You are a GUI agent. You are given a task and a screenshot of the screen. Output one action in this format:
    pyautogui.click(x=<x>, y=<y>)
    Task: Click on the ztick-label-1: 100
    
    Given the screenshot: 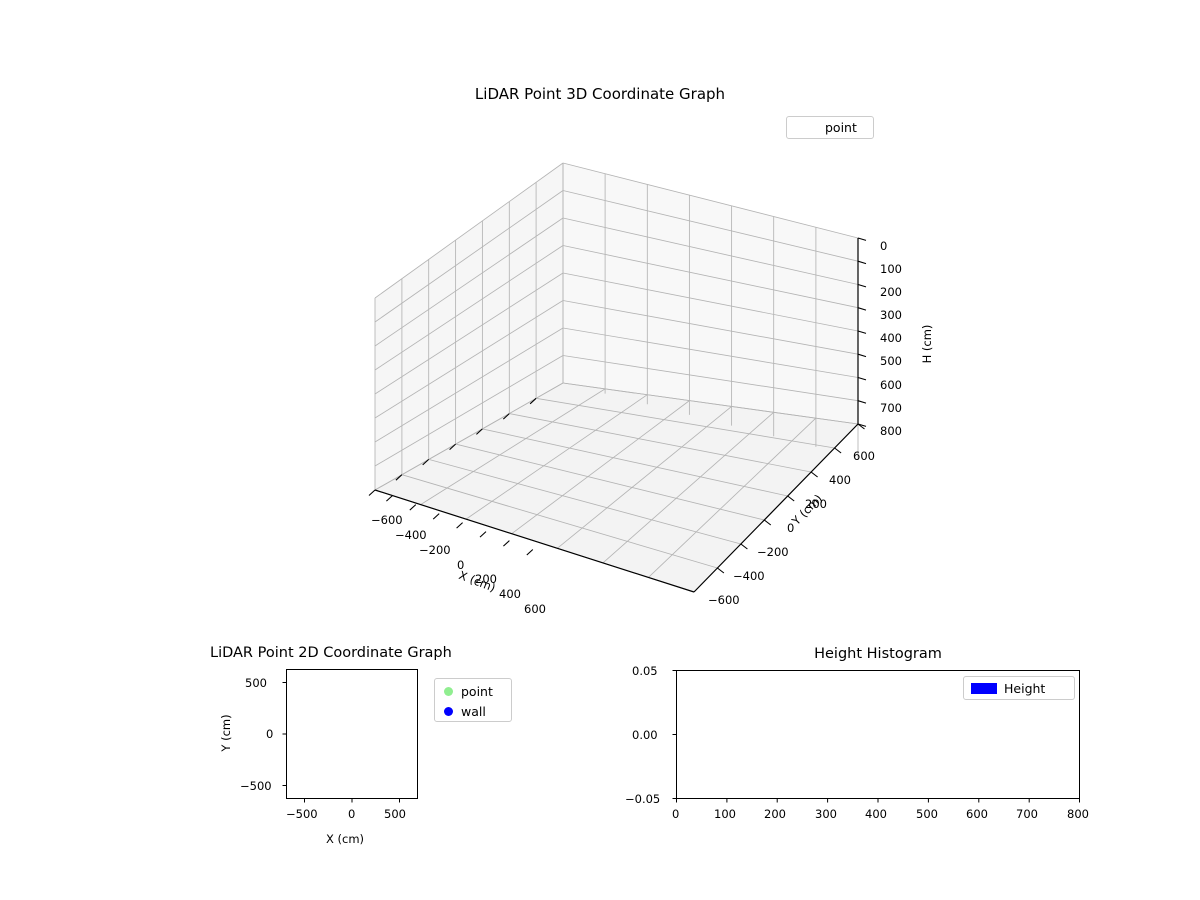 What is the action you would take?
    pyautogui.click(x=891, y=269)
    